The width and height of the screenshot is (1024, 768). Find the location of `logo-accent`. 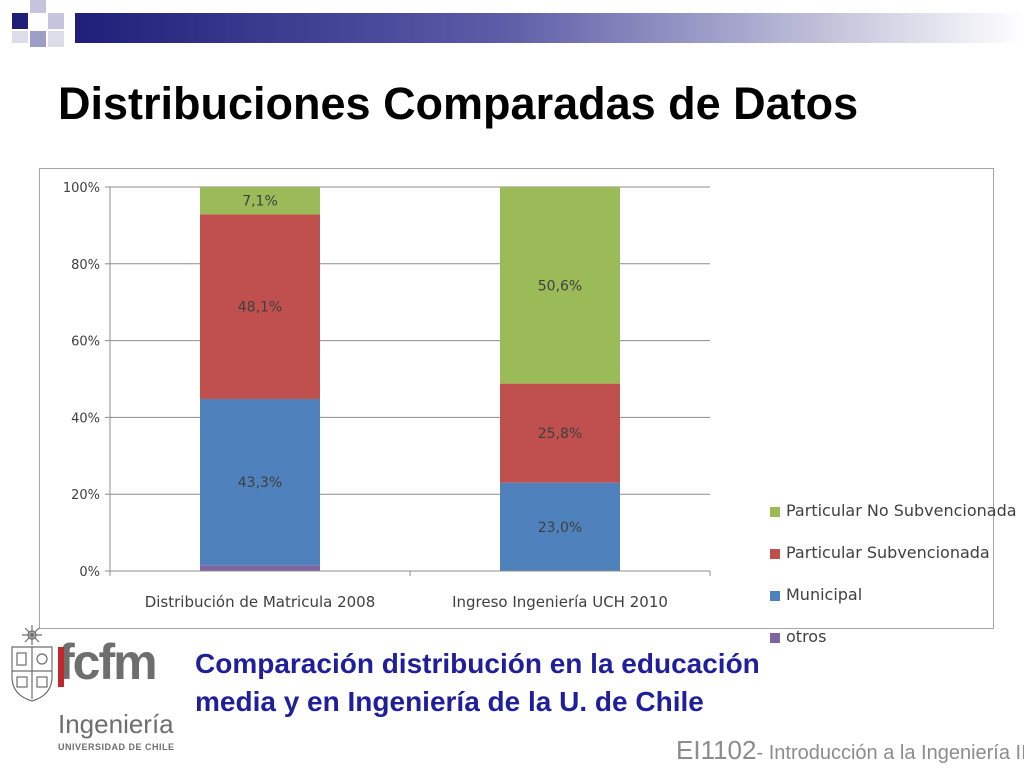

logo-accent is located at coordinates (61, 667).